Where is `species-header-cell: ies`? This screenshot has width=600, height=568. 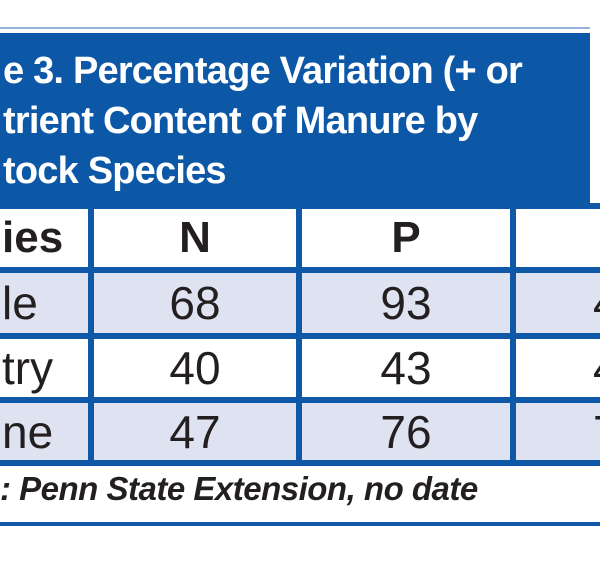 species-header-cell: ies is located at coordinates (44, 238).